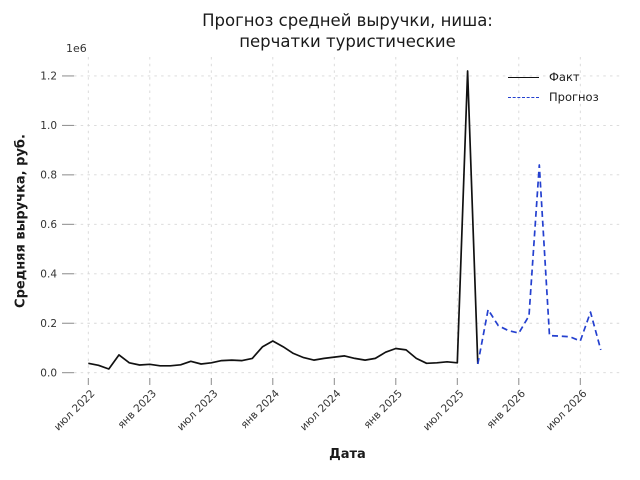 The height and width of the screenshot is (480, 640). What do you see at coordinates (48, 126) in the screenshot?
I see `y-tick-label: 1.0` at bounding box center [48, 126].